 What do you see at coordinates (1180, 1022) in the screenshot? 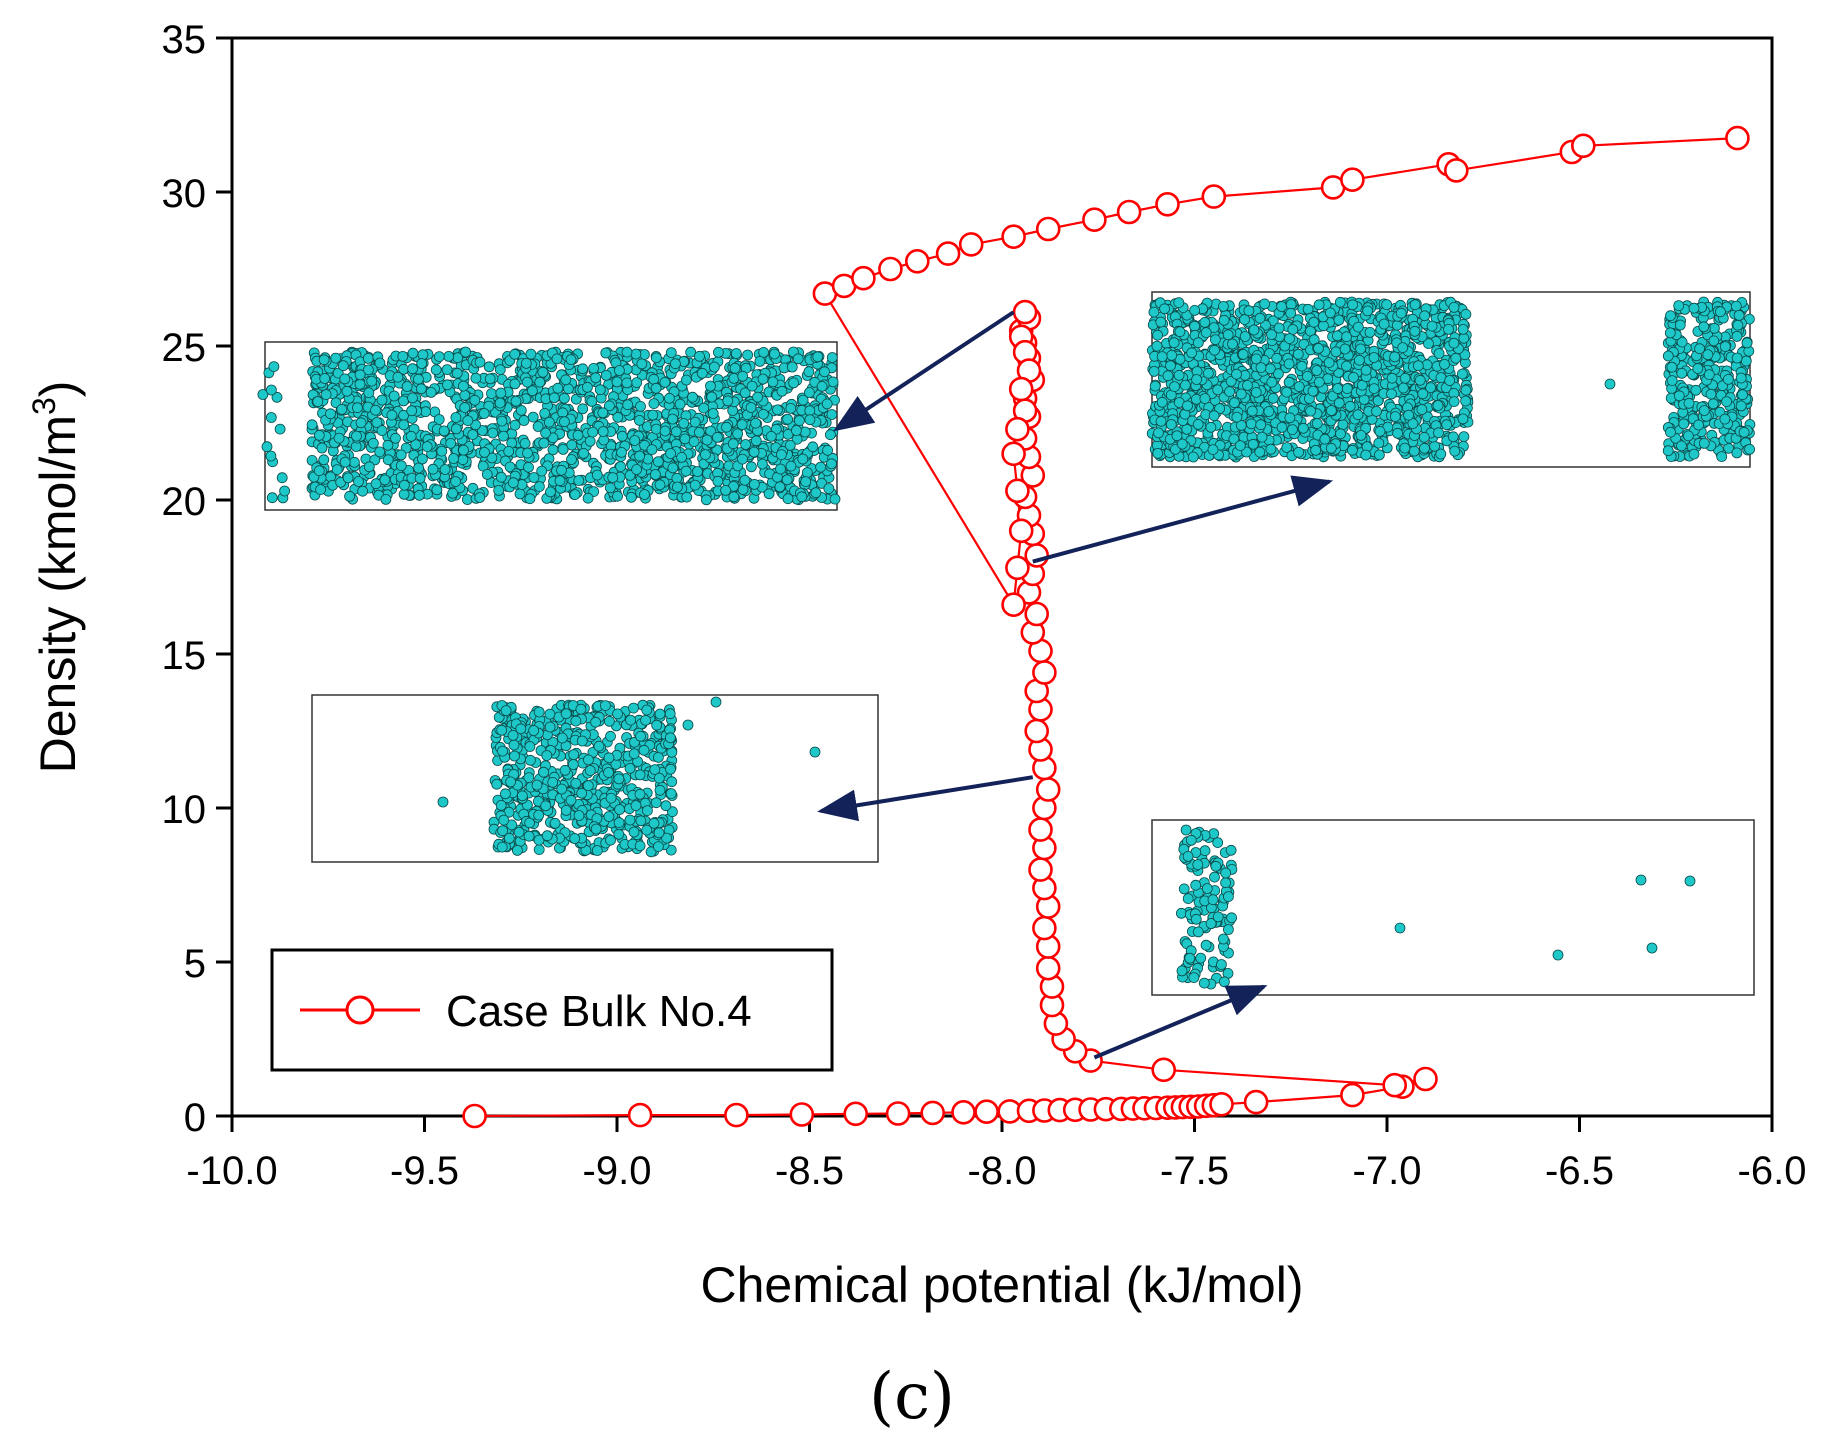
I see `inset-bottom-right-arrow` at bounding box center [1180, 1022].